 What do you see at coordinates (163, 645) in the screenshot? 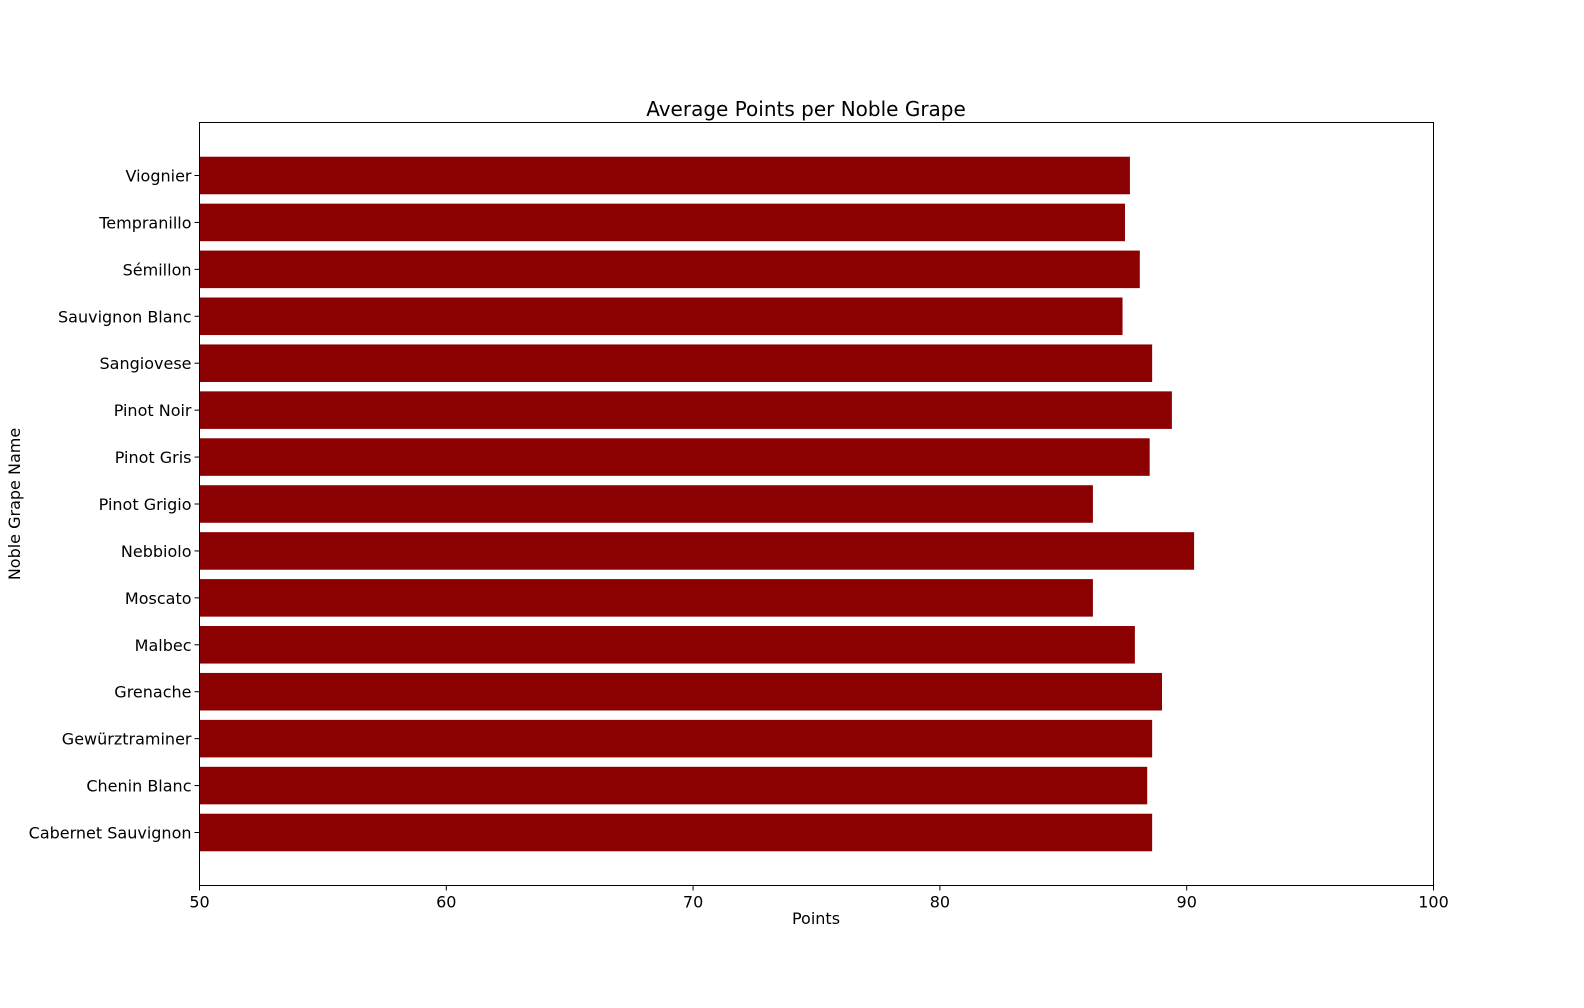
I see `y-tick-label-malbec: Malbec` at bounding box center [163, 645].